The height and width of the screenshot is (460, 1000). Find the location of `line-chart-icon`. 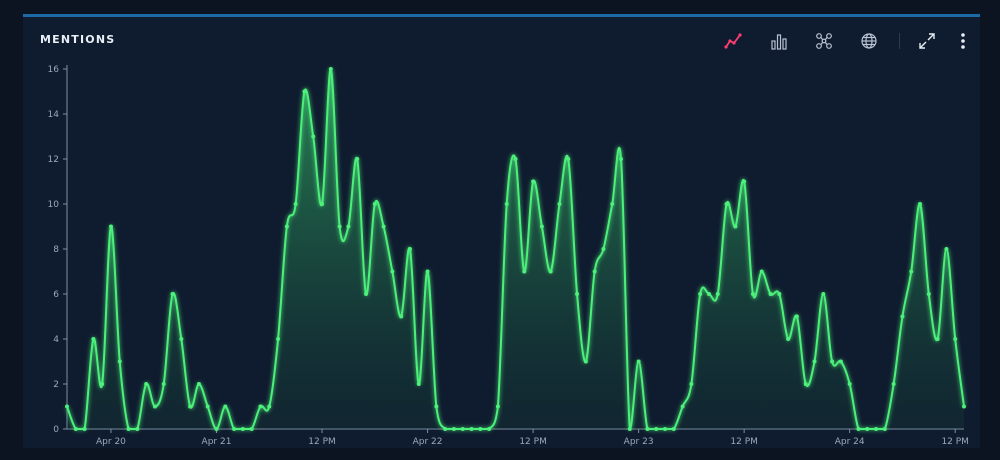

line-chart-icon is located at coordinates (733, 41).